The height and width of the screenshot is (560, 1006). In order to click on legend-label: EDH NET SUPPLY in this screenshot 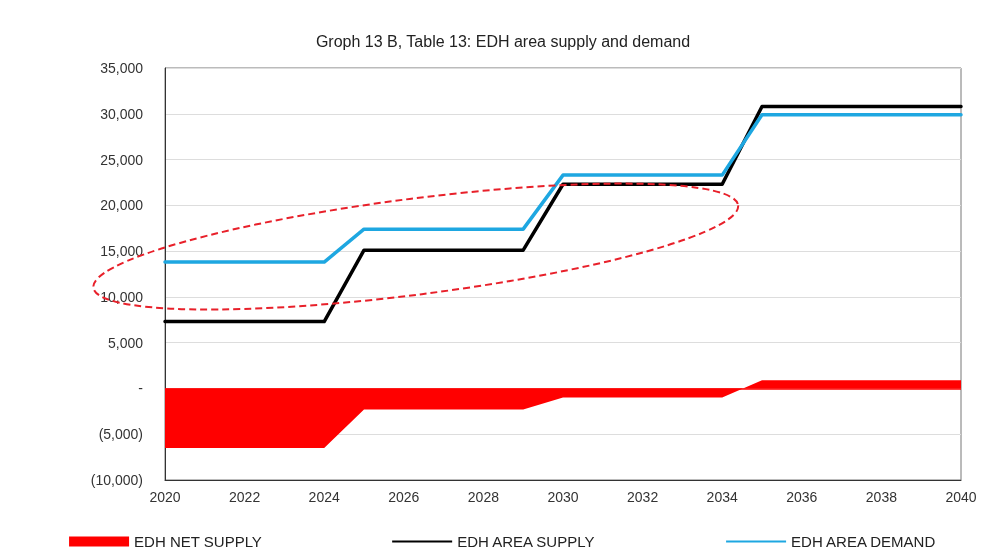, I will do `click(198, 541)`.